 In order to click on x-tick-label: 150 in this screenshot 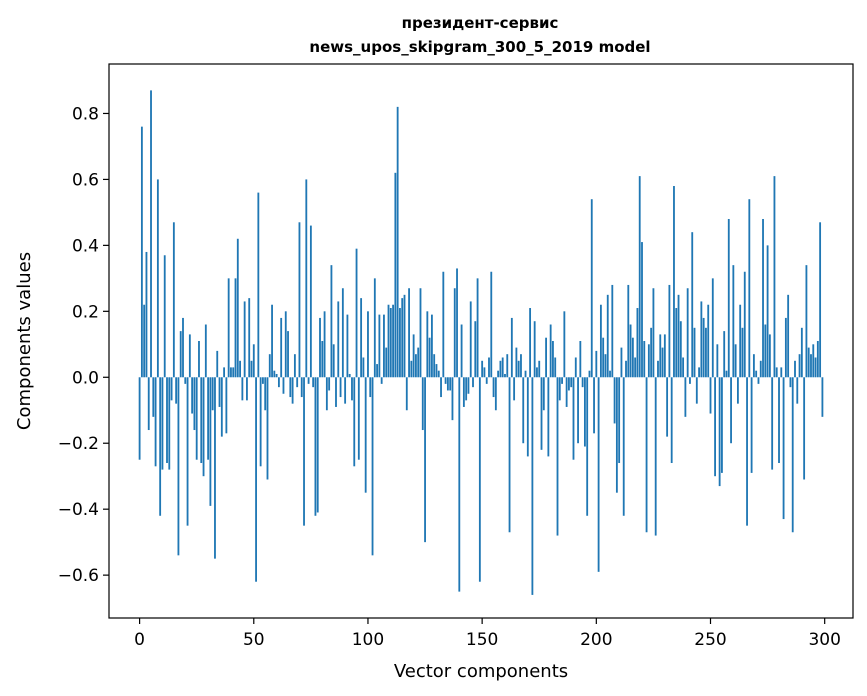, I will do `click(482, 640)`.